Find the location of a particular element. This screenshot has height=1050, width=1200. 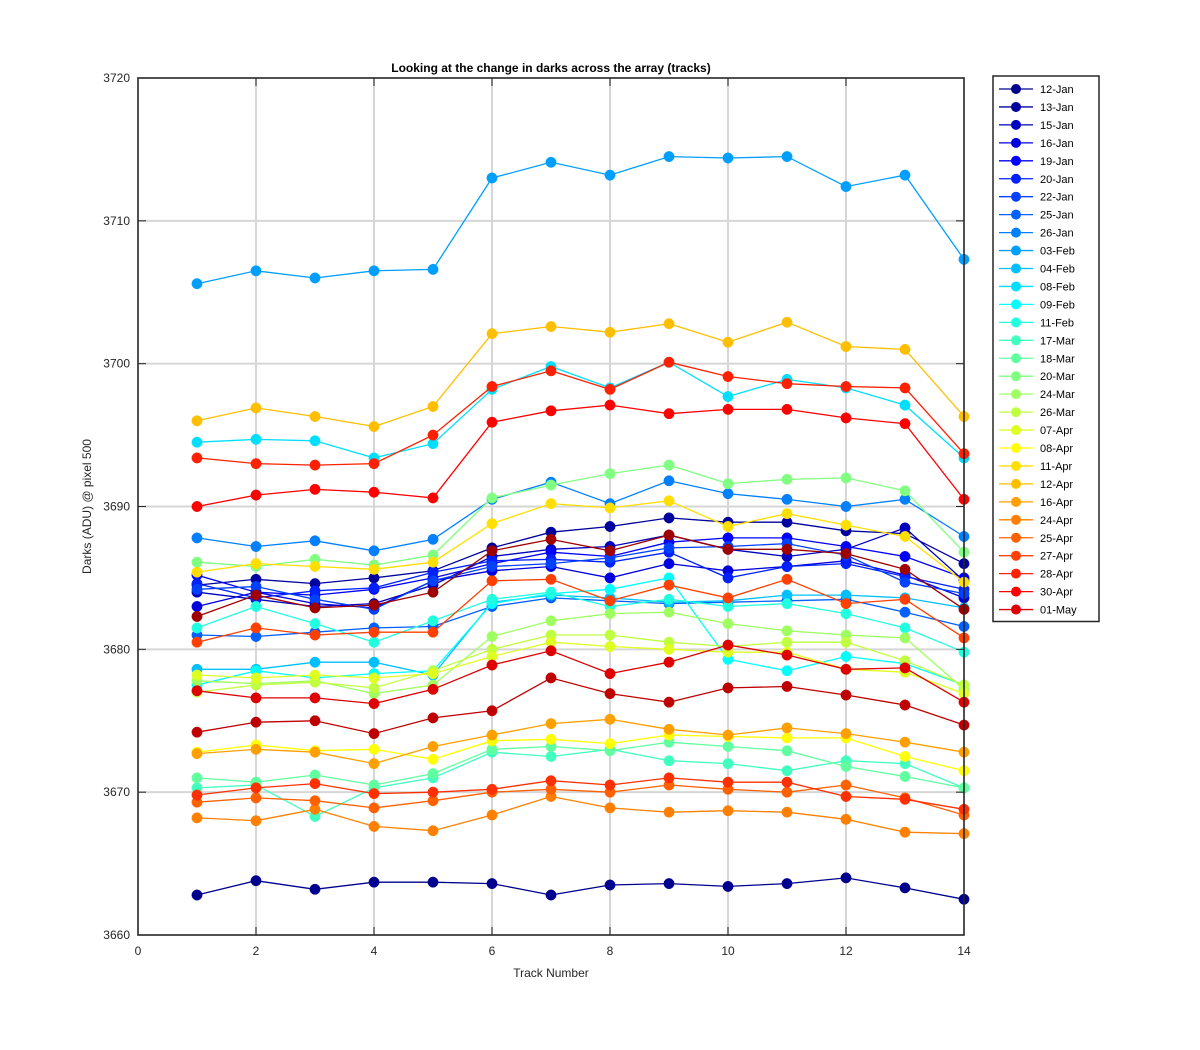

series-20-Mar is located at coordinates (580, 515).